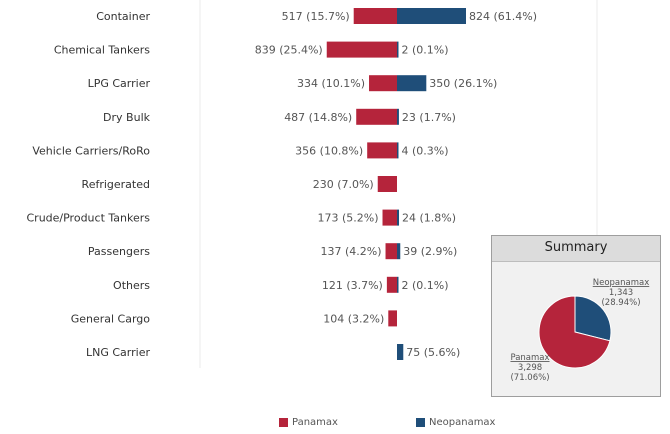 This screenshot has height=434, width=670. What do you see at coordinates (283, 422) in the screenshot?
I see `legend-swatch-panamax` at bounding box center [283, 422].